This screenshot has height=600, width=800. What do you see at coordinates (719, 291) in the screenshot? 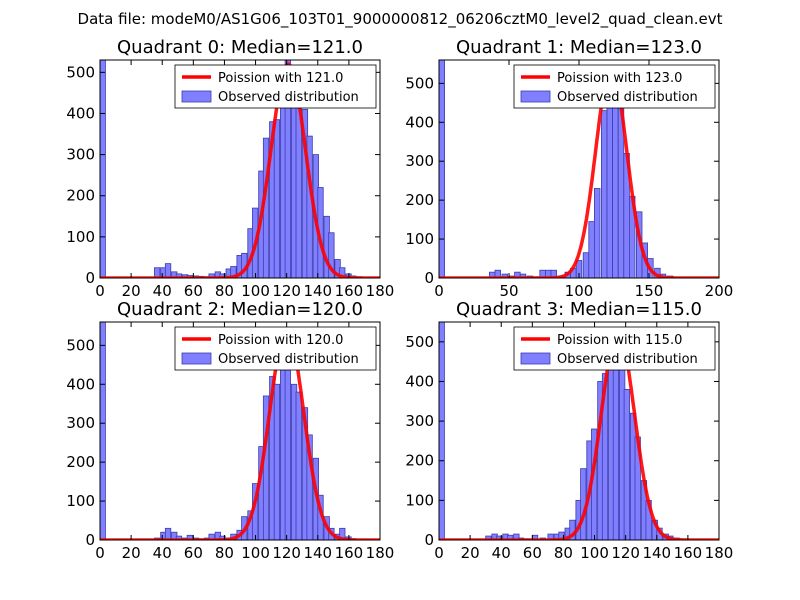
I see `x-tick-label: 200` at bounding box center [719, 291].